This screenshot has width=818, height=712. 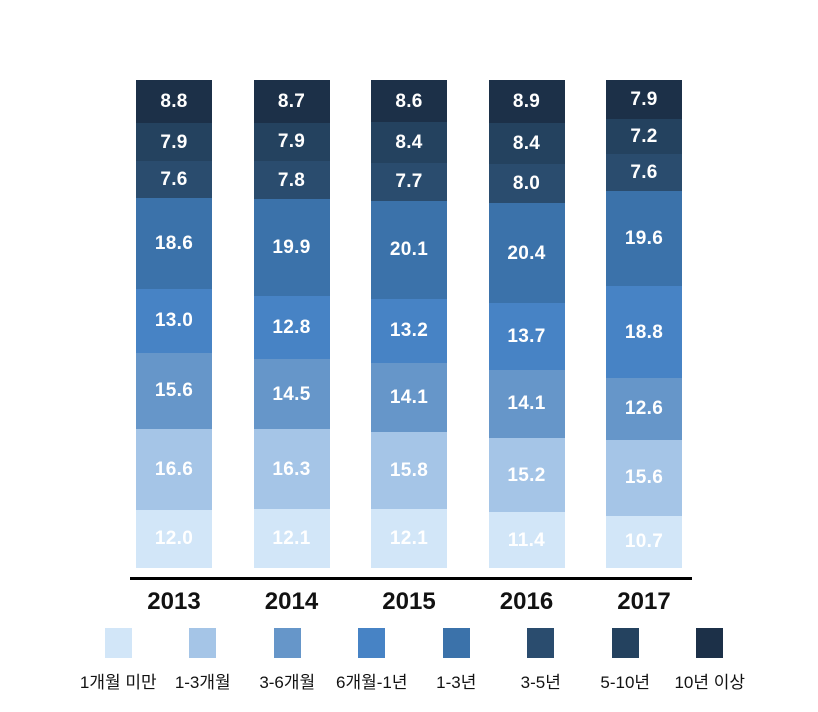 What do you see at coordinates (372, 682) in the screenshot?
I see `legend-label: 6개월-1년` at bounding box center [372, 682].